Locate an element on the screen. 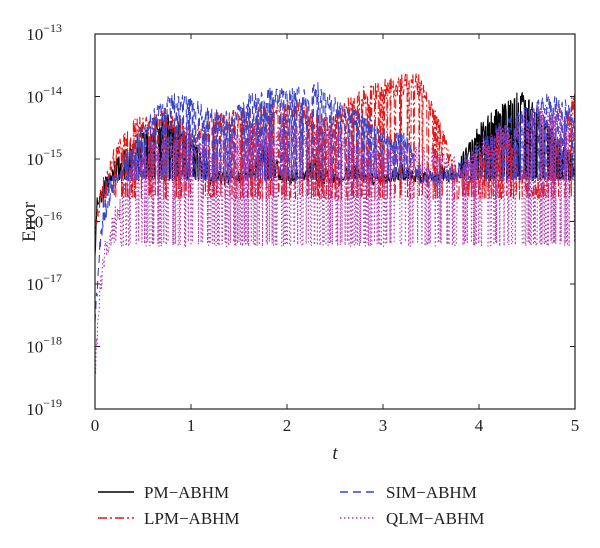  legend-label-2: SIM−ABHM is located at coordinates (431, 492).